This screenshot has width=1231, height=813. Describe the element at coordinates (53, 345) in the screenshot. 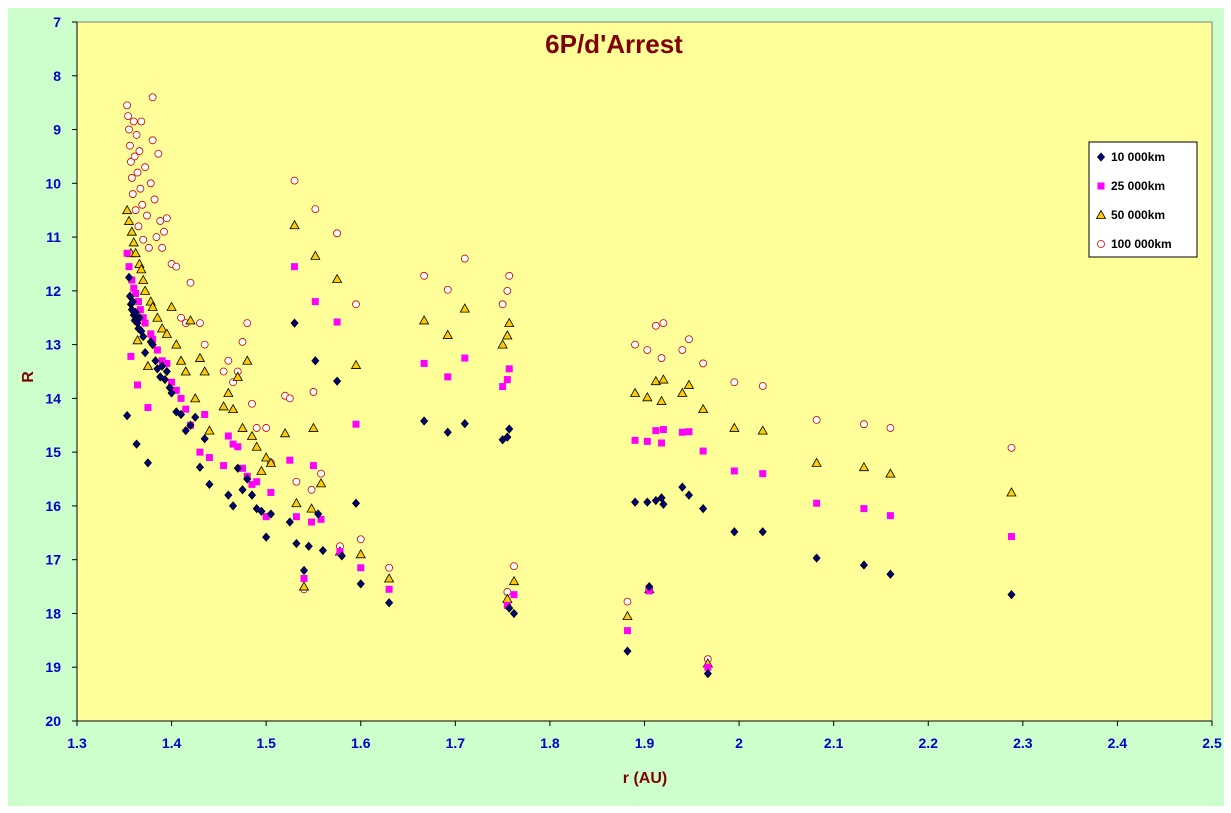

I see `y-tick-label: 13` at that location.